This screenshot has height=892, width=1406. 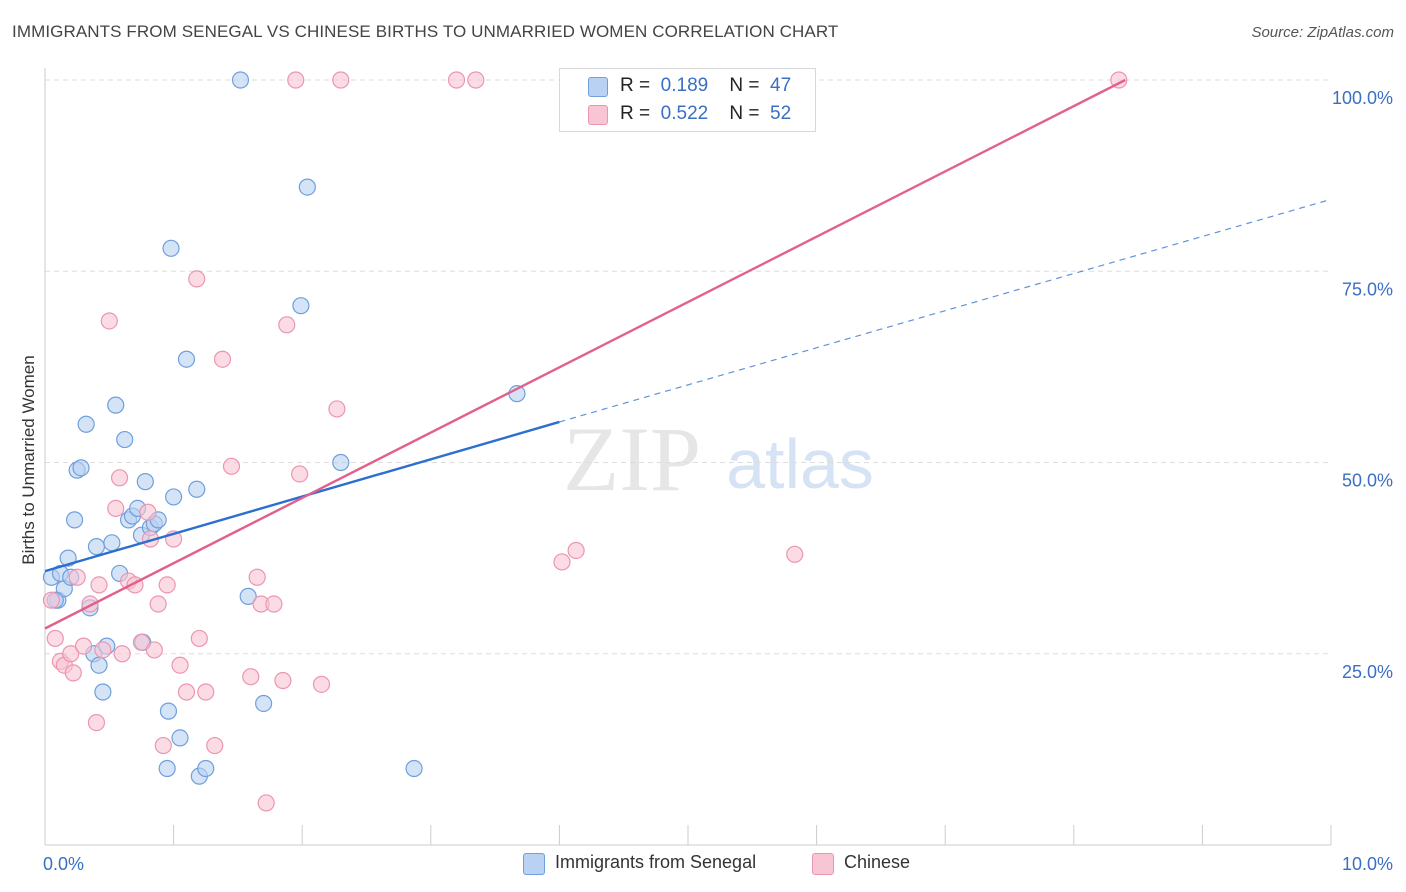 I want to click on source-credit: Source: ZipAtlas.com, so click(x=1322, y=32).